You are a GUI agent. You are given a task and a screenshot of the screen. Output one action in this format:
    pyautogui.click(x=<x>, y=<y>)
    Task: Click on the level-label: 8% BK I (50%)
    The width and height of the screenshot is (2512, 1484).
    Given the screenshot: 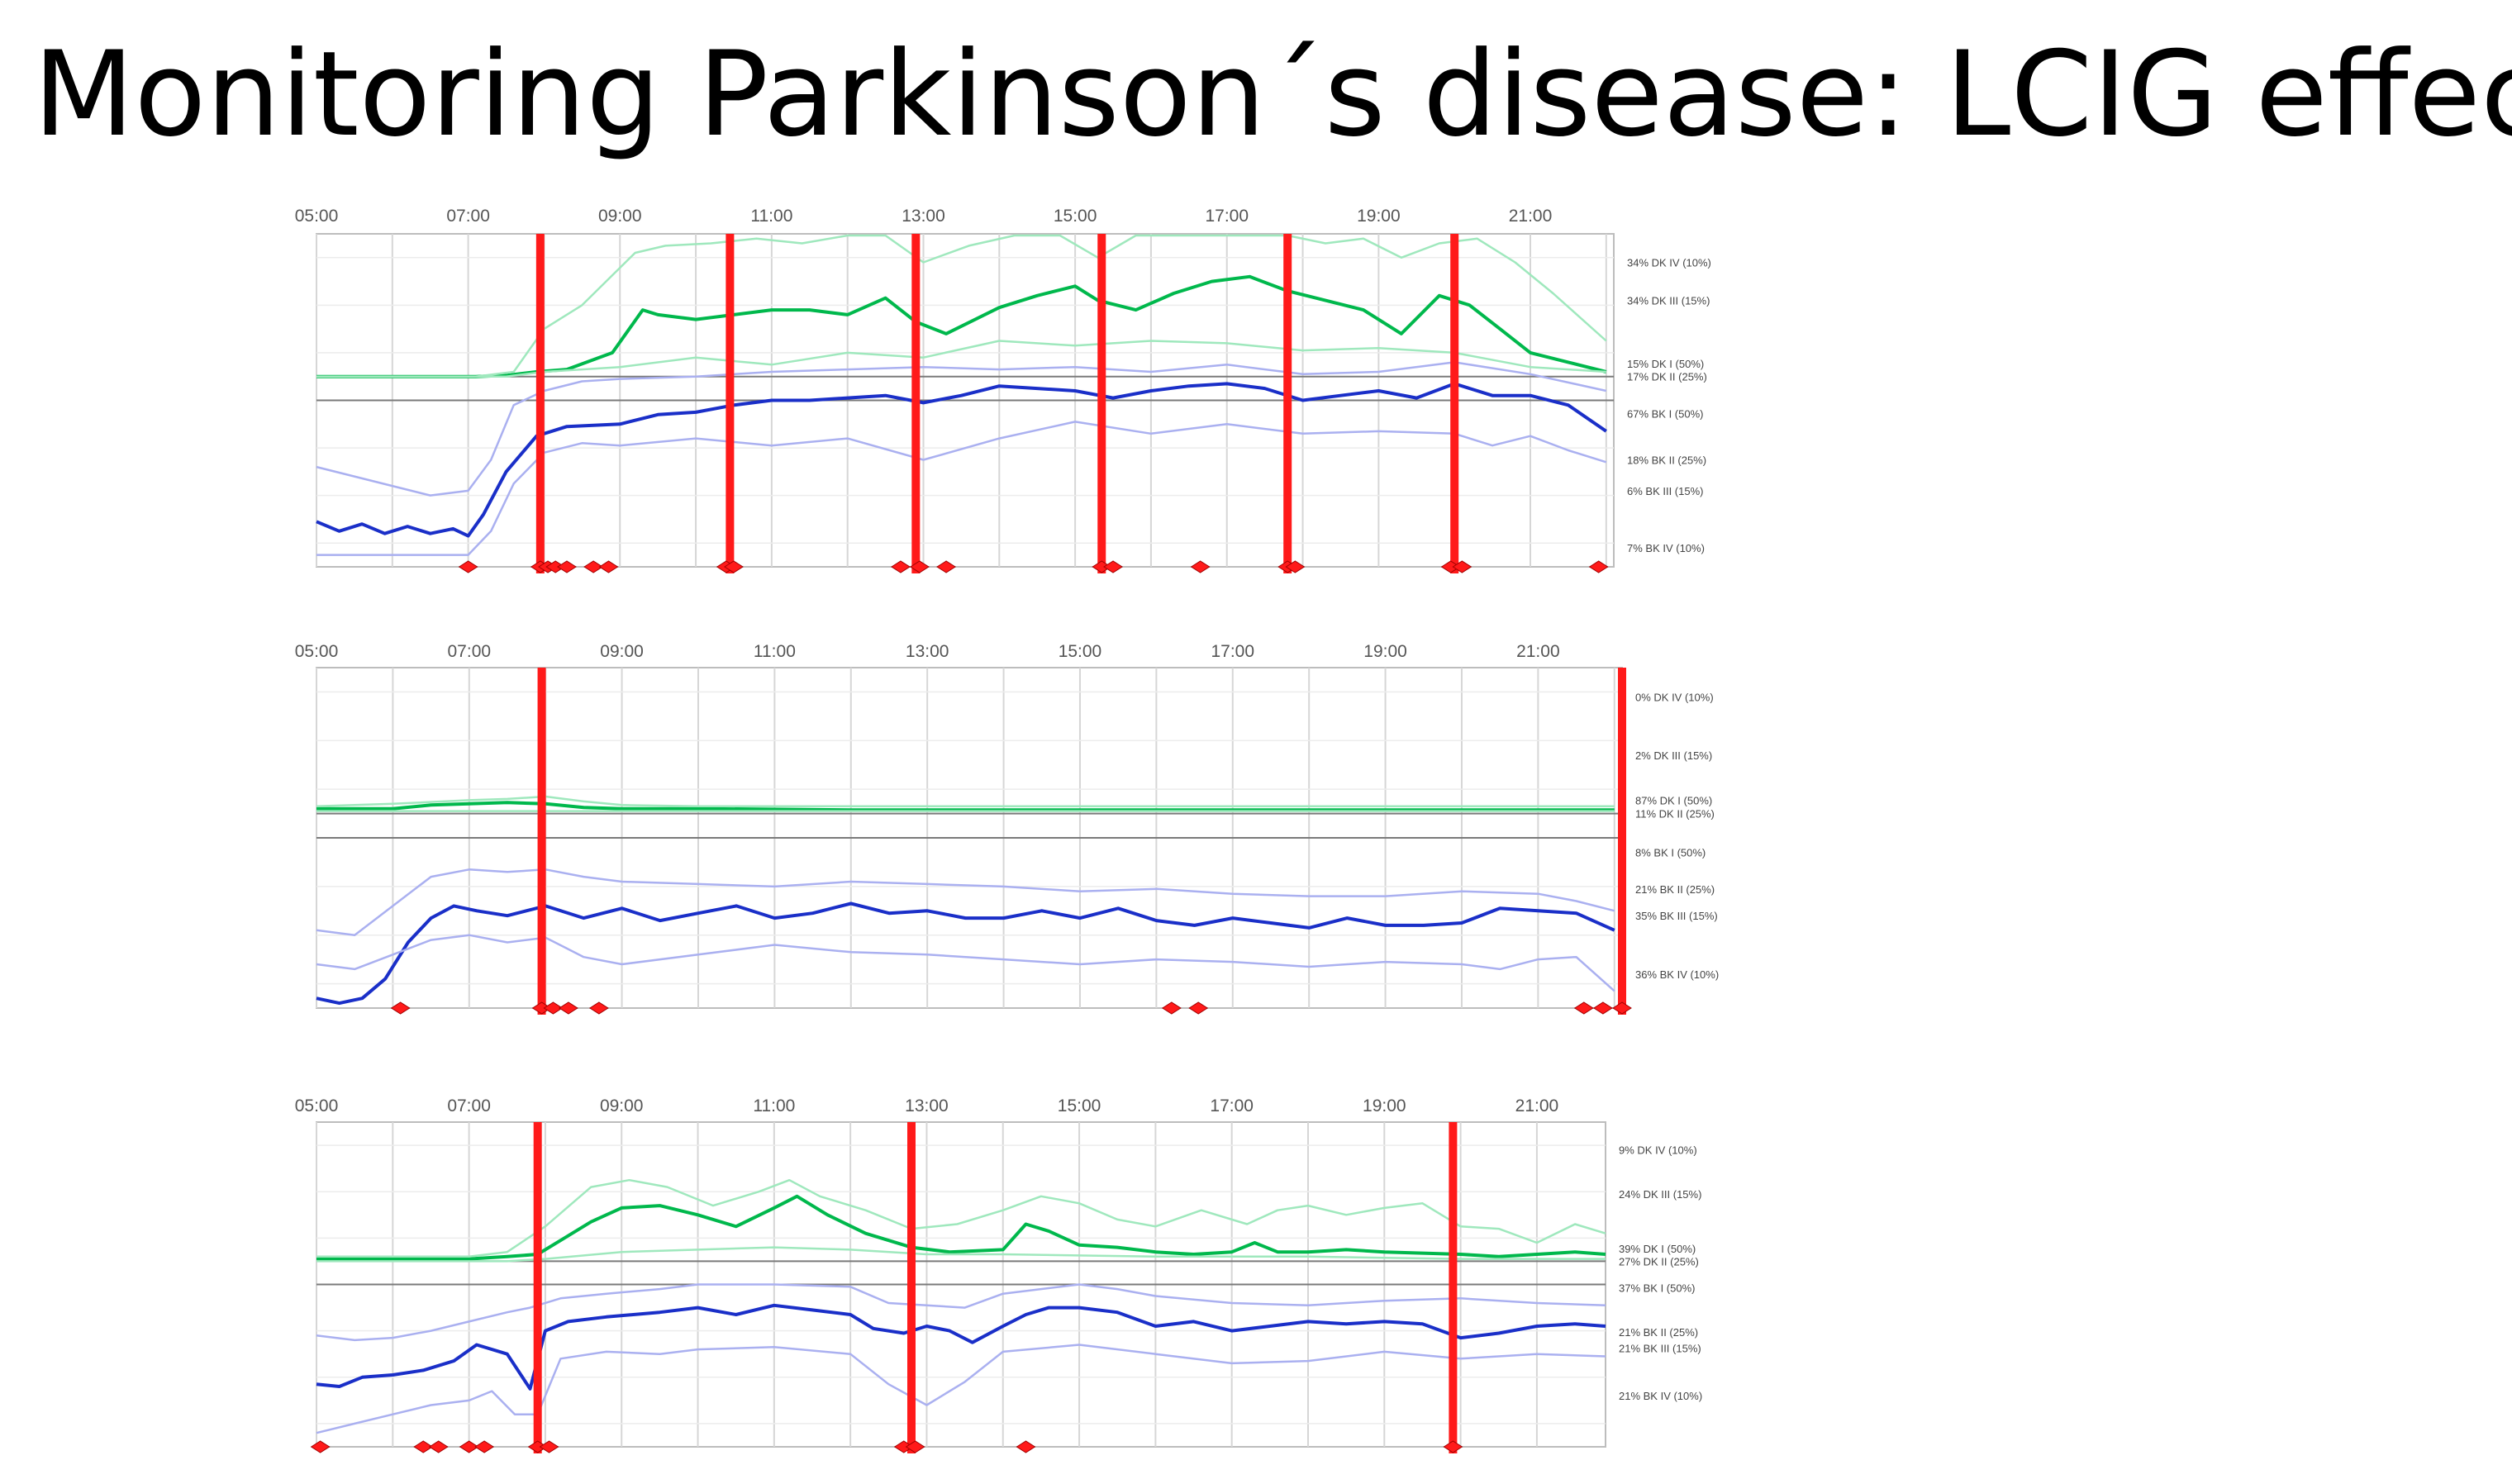 What is the action you would take?
    pyautogui.click(x=1670, y=853)
    